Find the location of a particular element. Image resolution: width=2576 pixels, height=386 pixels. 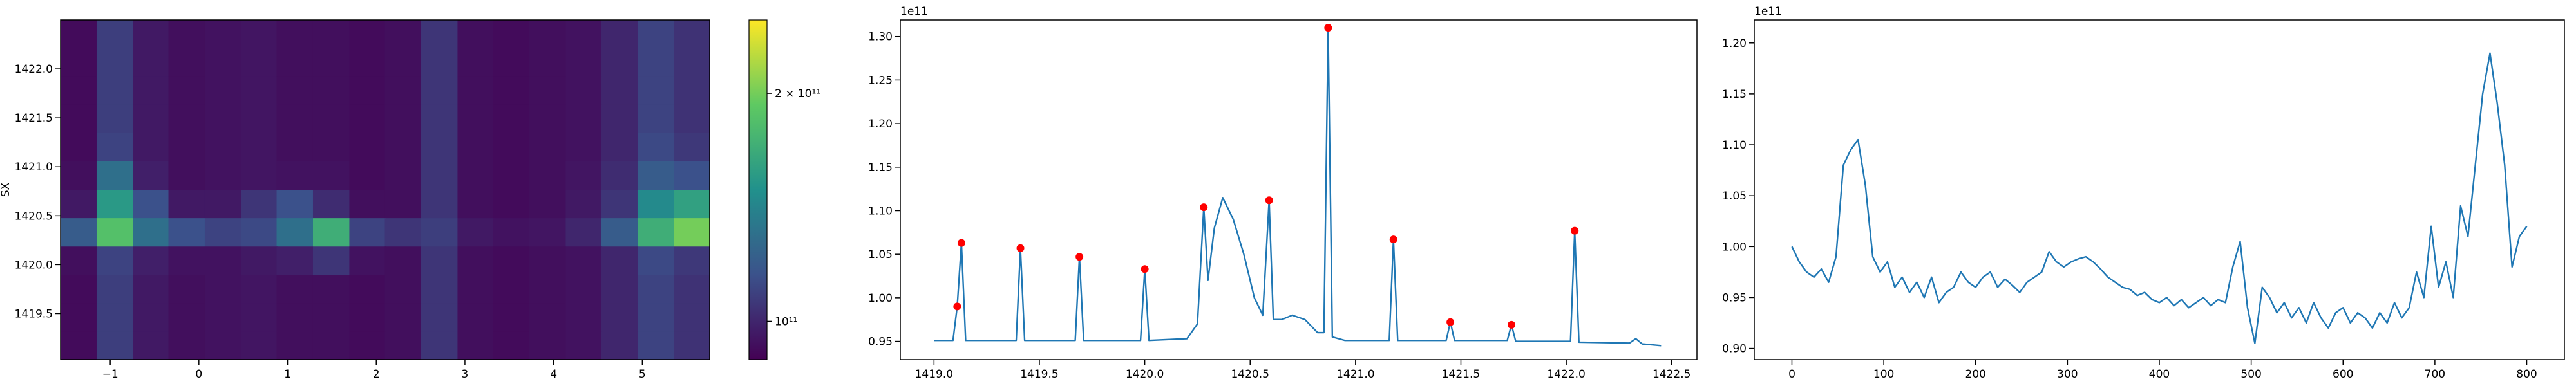

x-tick-label: 1419.0 is located at coordinates (934, 374).